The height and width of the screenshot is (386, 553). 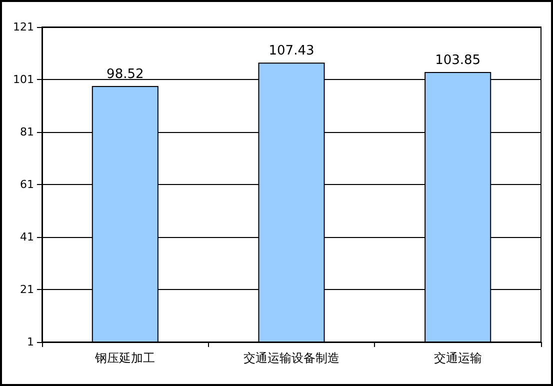 What do you see at coordinates (458, 60) in the screenshot?
I see `data-label: 103.85` at bounding box center [458, 60].